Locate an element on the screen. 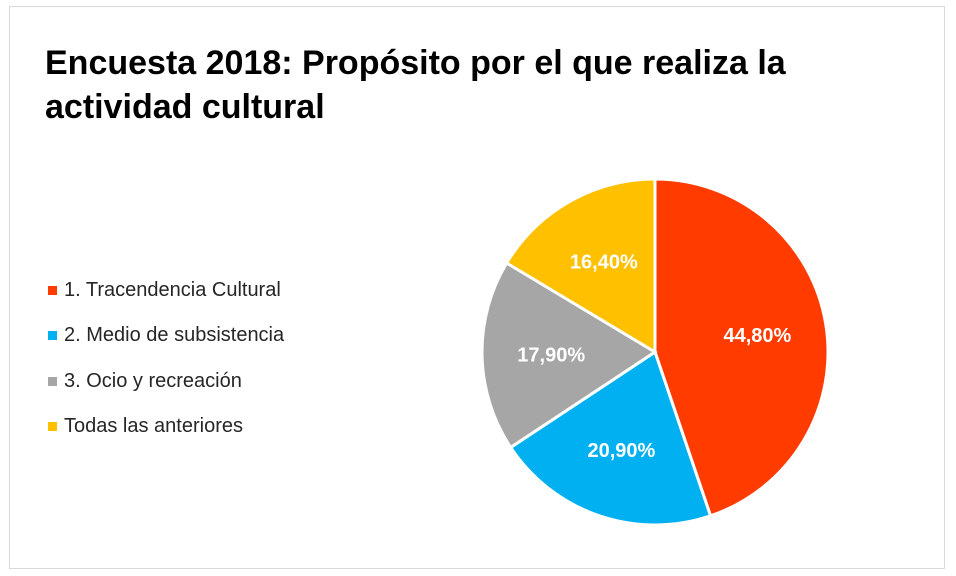 This screenshot has height=576, width=956. legend-label: 2. Medio de subsistencia is located at coordinates (174, 335).